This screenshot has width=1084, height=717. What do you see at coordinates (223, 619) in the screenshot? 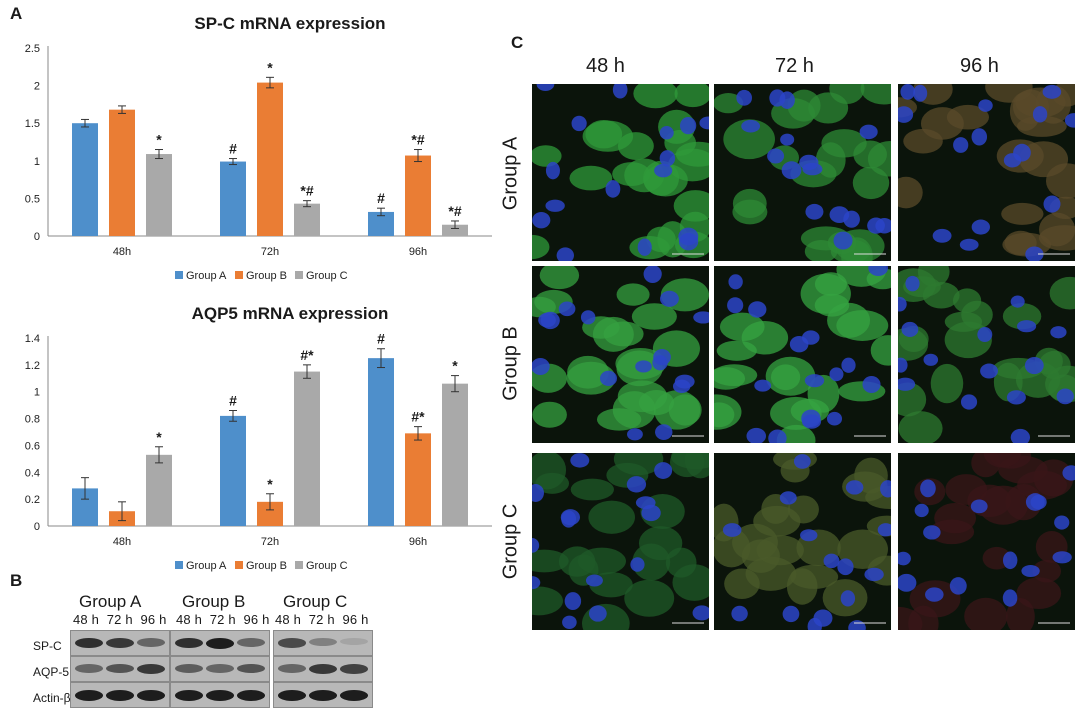
I see `blot-times-b: 48 h 72 h 96 h` at bounding box center [223, 619].